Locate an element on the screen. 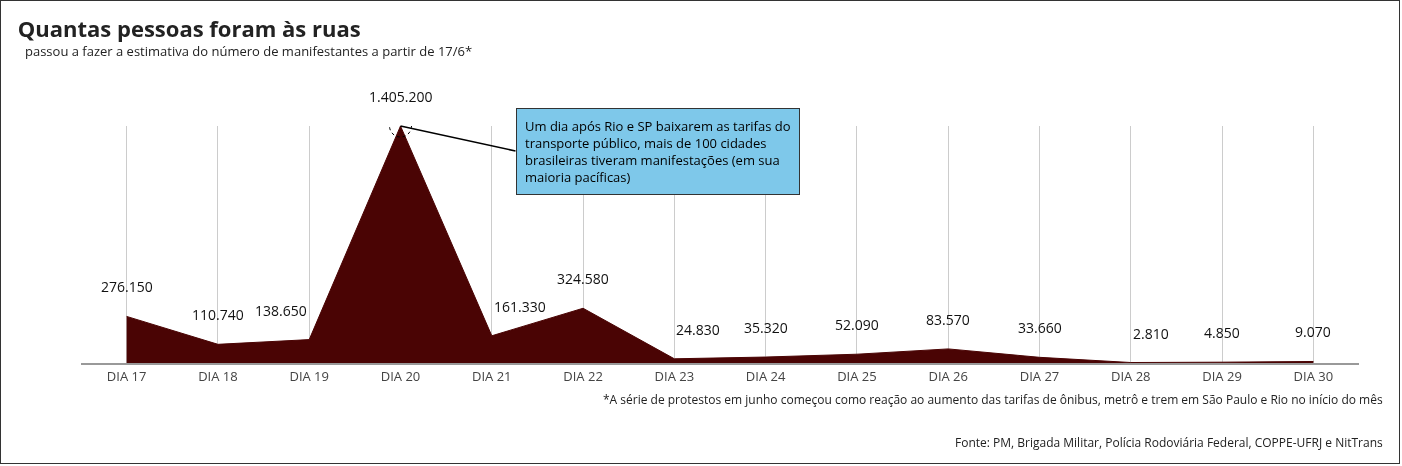 This screenshot has width=1402, height=466. chart-title: Quantas pessoas foram às ruas is located at coordinates (189, 28).